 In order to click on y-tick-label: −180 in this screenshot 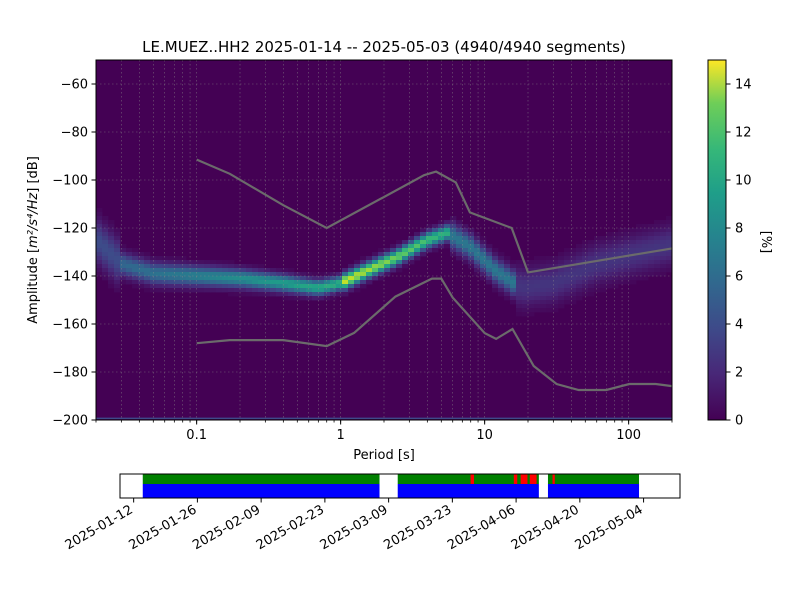, I will do `click(70, 373)`.